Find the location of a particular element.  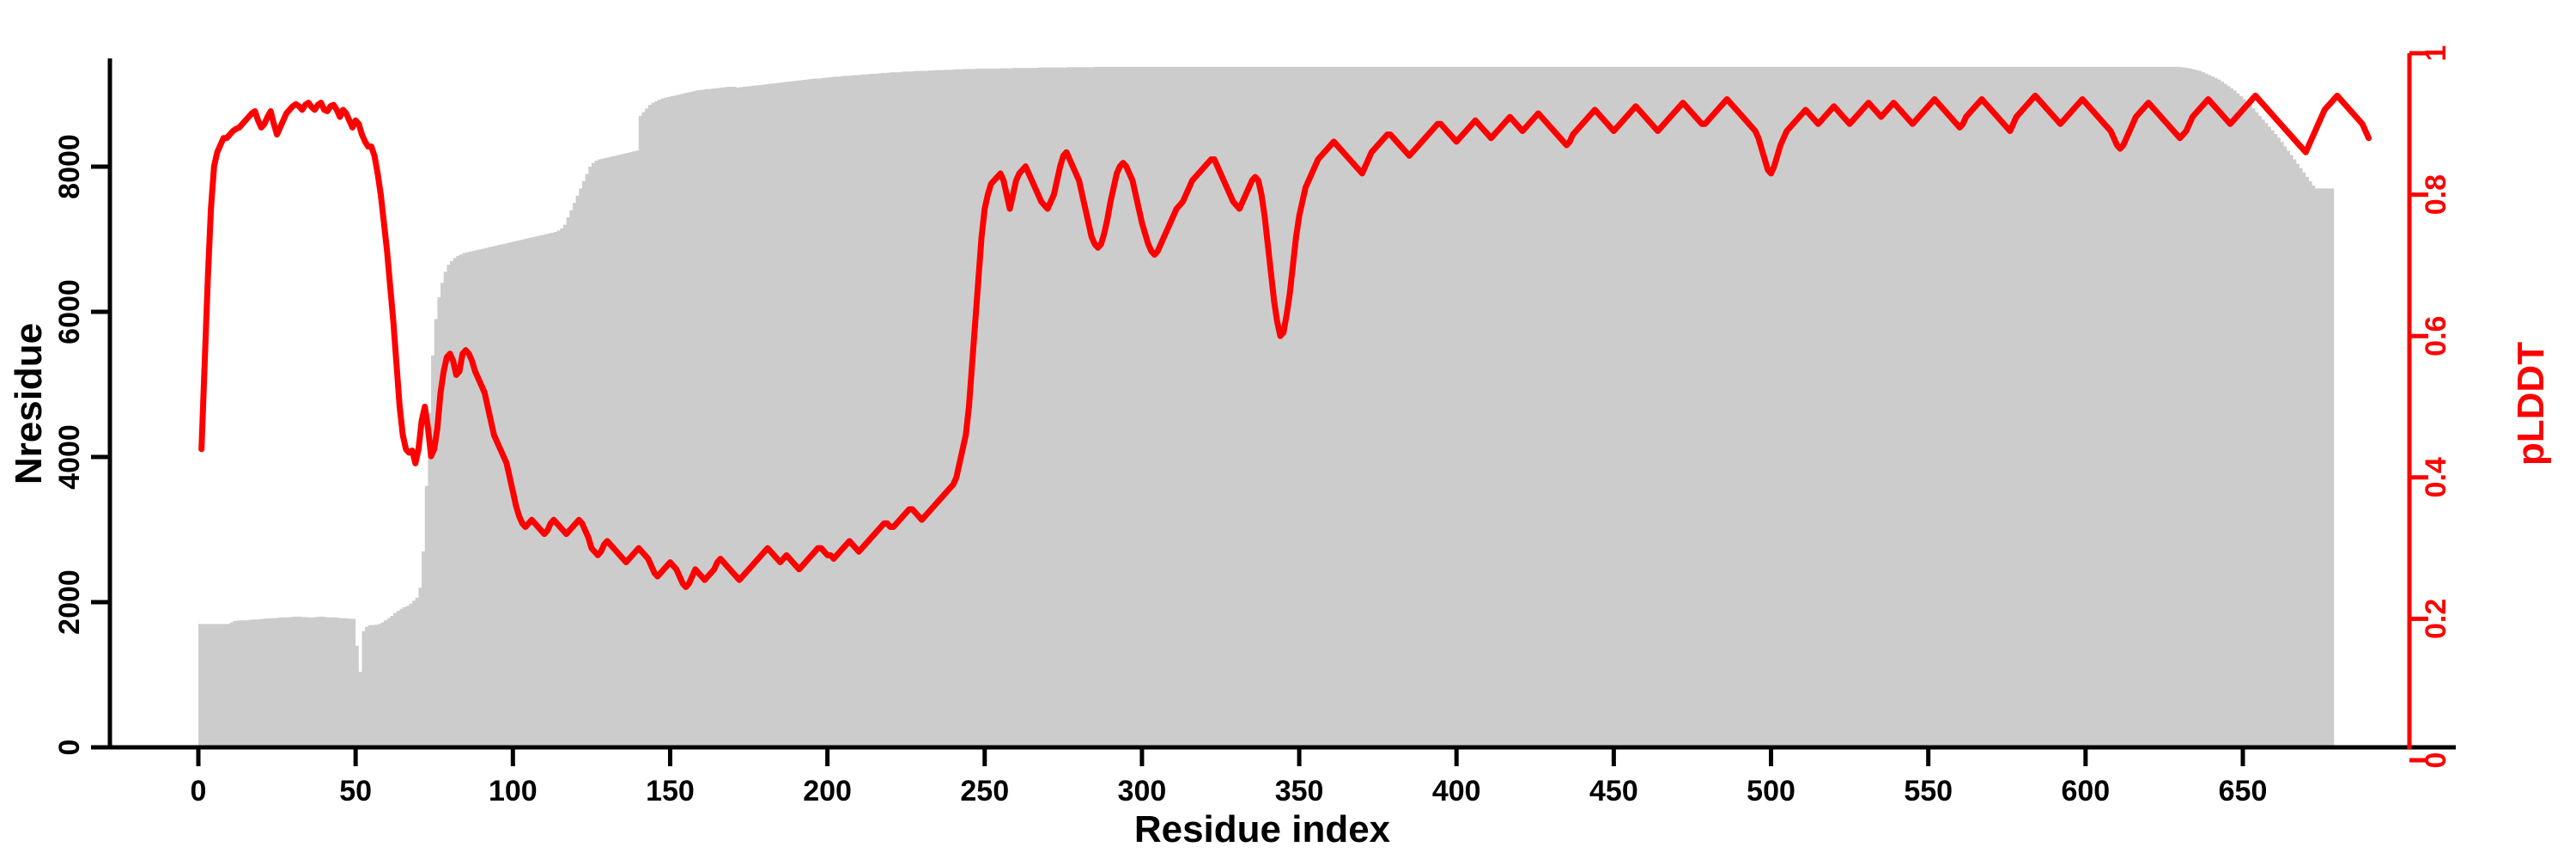

right-tick-label-0.8: 0.8 is located at coordinates (2436, 195).